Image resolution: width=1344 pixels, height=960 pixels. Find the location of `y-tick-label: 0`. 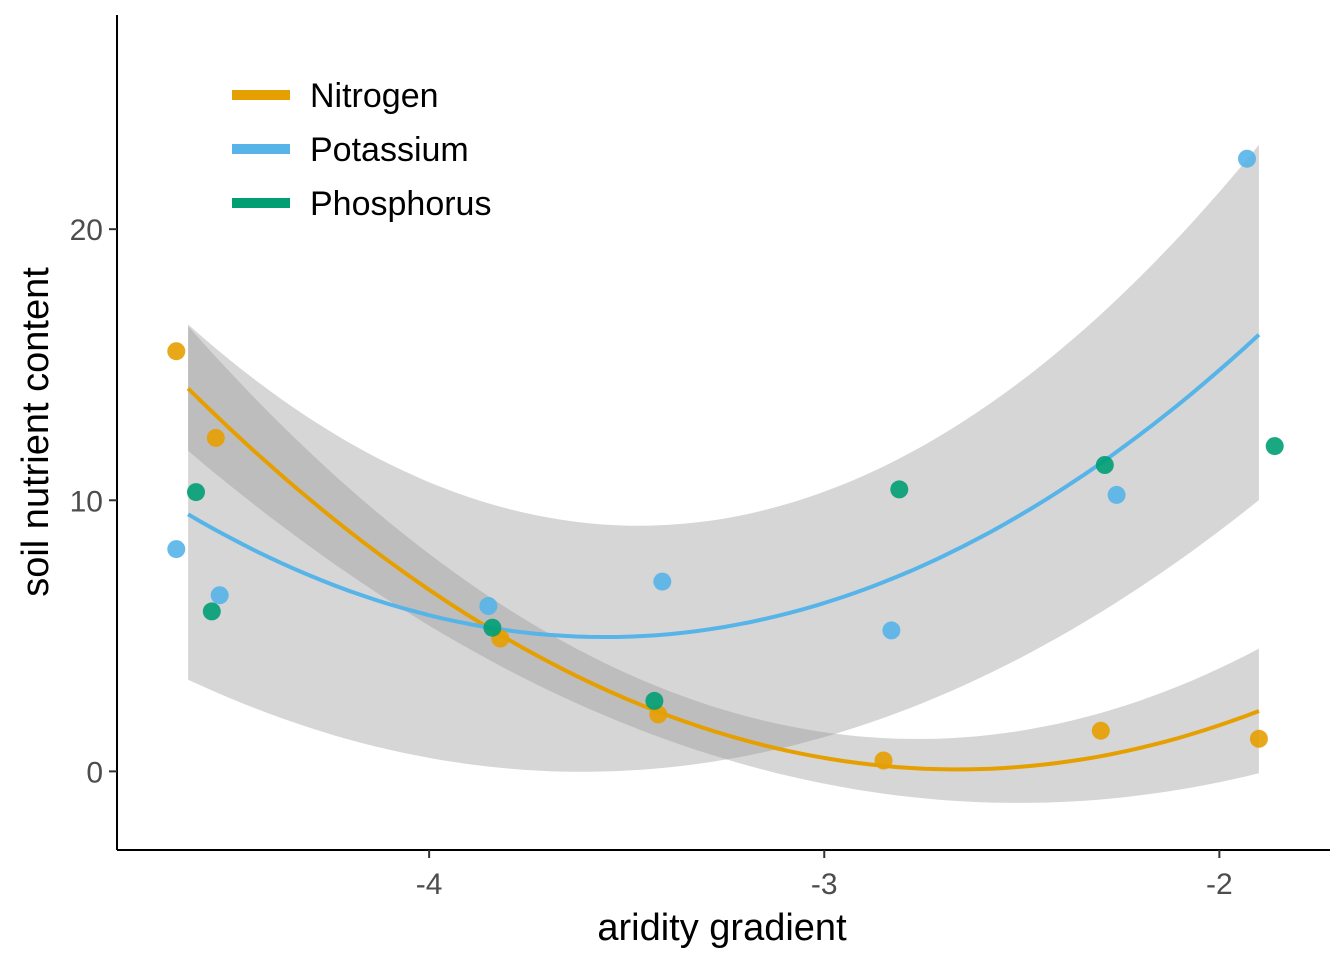

y-tick-label: 0 is located at coordinates (94, 772).